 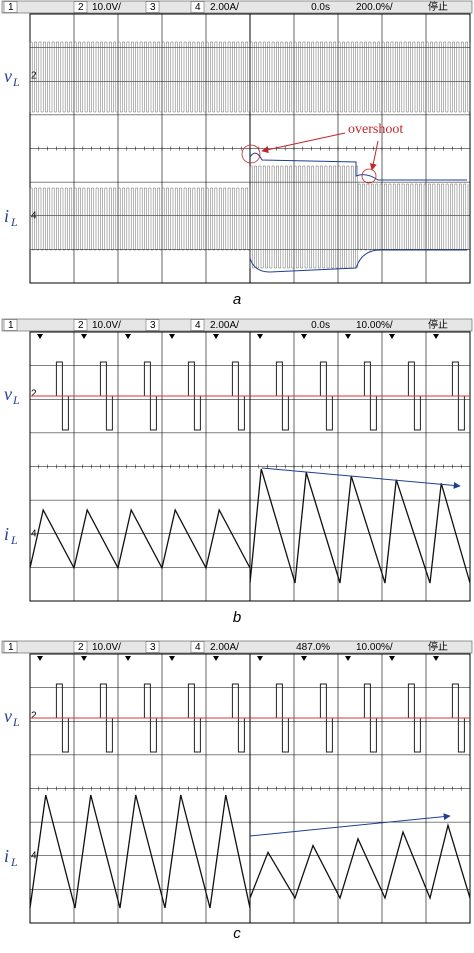 I want to click on header-delay: 487.0%, so click(x=313, y=647).